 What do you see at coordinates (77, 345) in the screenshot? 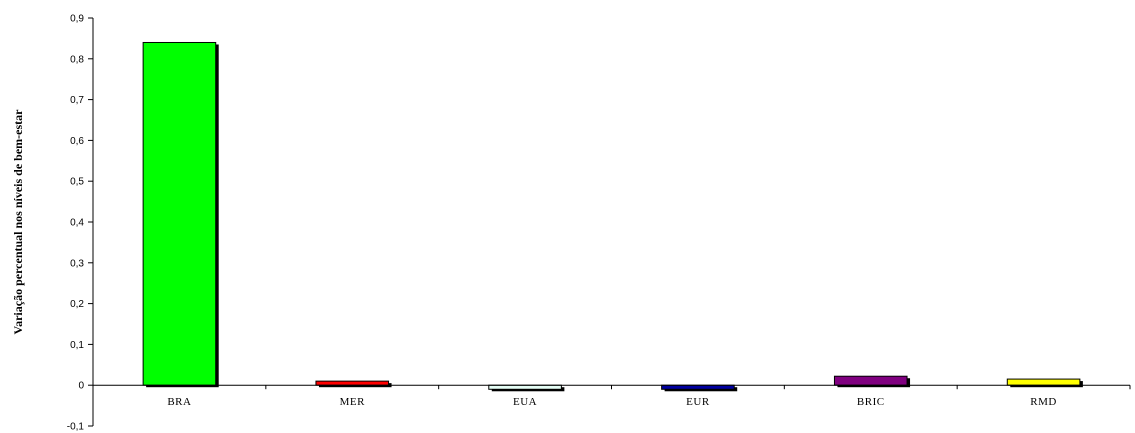
I see `y-tick-label: 0,1` at bounding box center [77, 345].